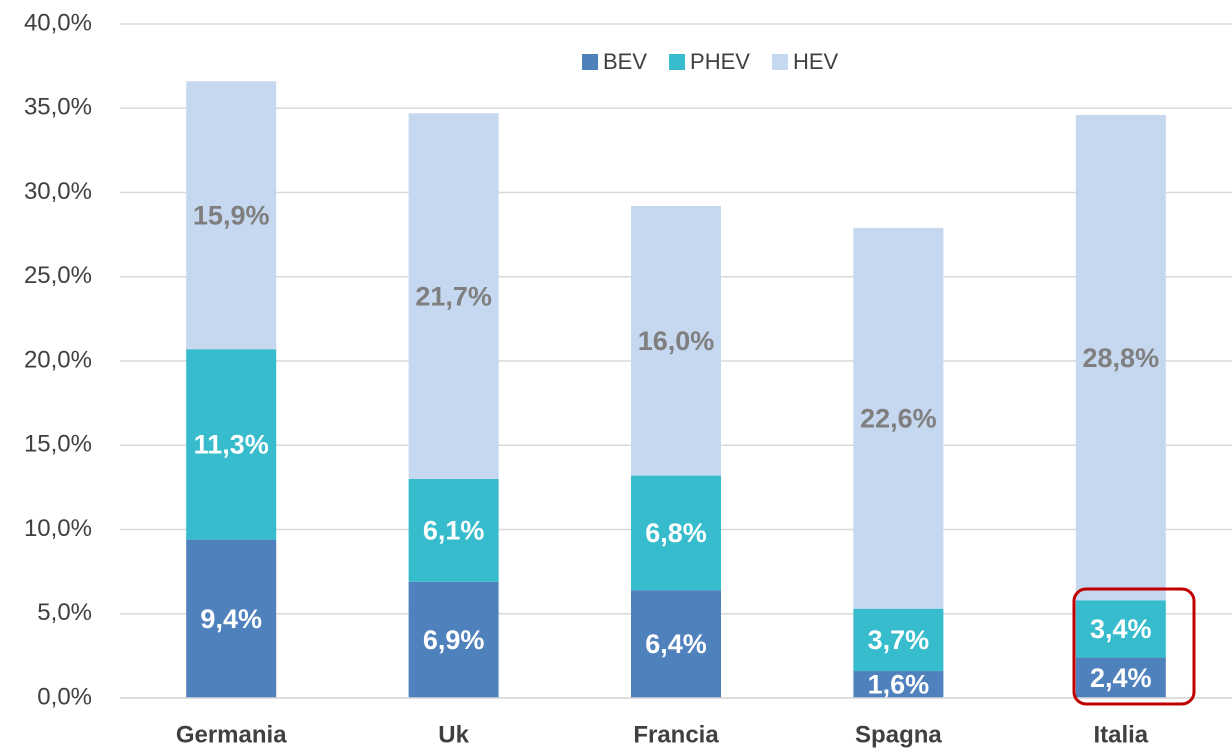 The width and height of the screenshot is (1232, 752). Describe the element at coordinates (676, 734) in the screenshot. I see `x-tick-label: Francia` at that location.